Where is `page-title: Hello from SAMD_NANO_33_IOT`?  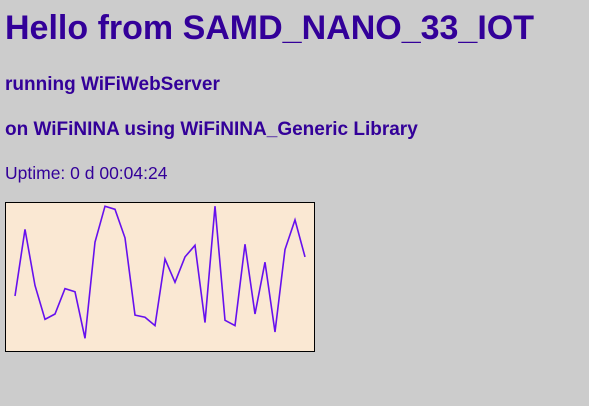 page-title: Hello from SAMD_NANO_33_IOT is located at coordinates (269, 28).